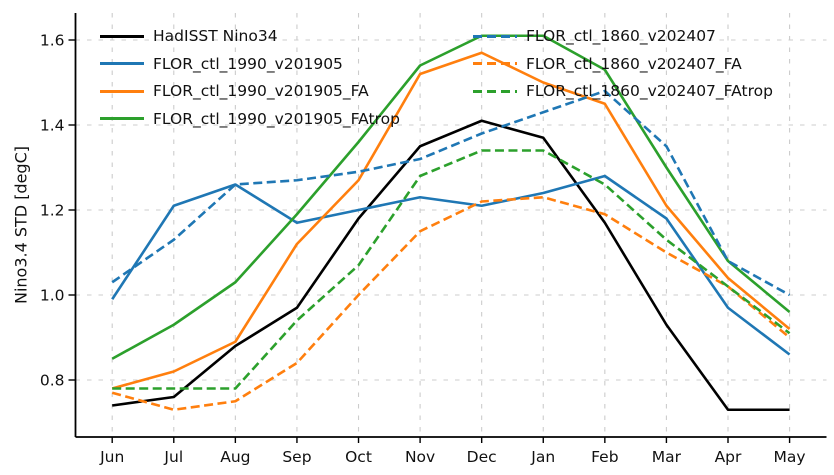 This screenshot has width=834, height=475. What do you see at coordinates (542, 457) in the screenshot?
I see `x-tick-label: Jan` at bounding box center [542, 457].